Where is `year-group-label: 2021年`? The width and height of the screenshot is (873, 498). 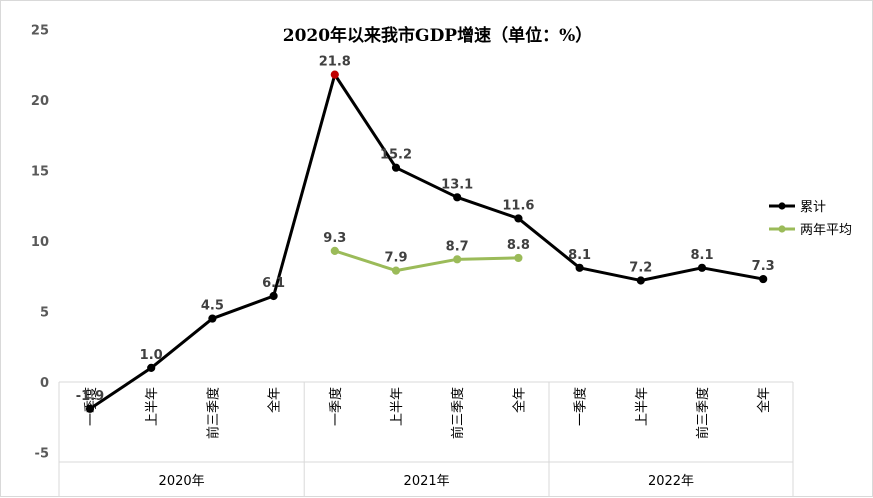 year-group-label: 2021年 is located at coordinates (427, 481).